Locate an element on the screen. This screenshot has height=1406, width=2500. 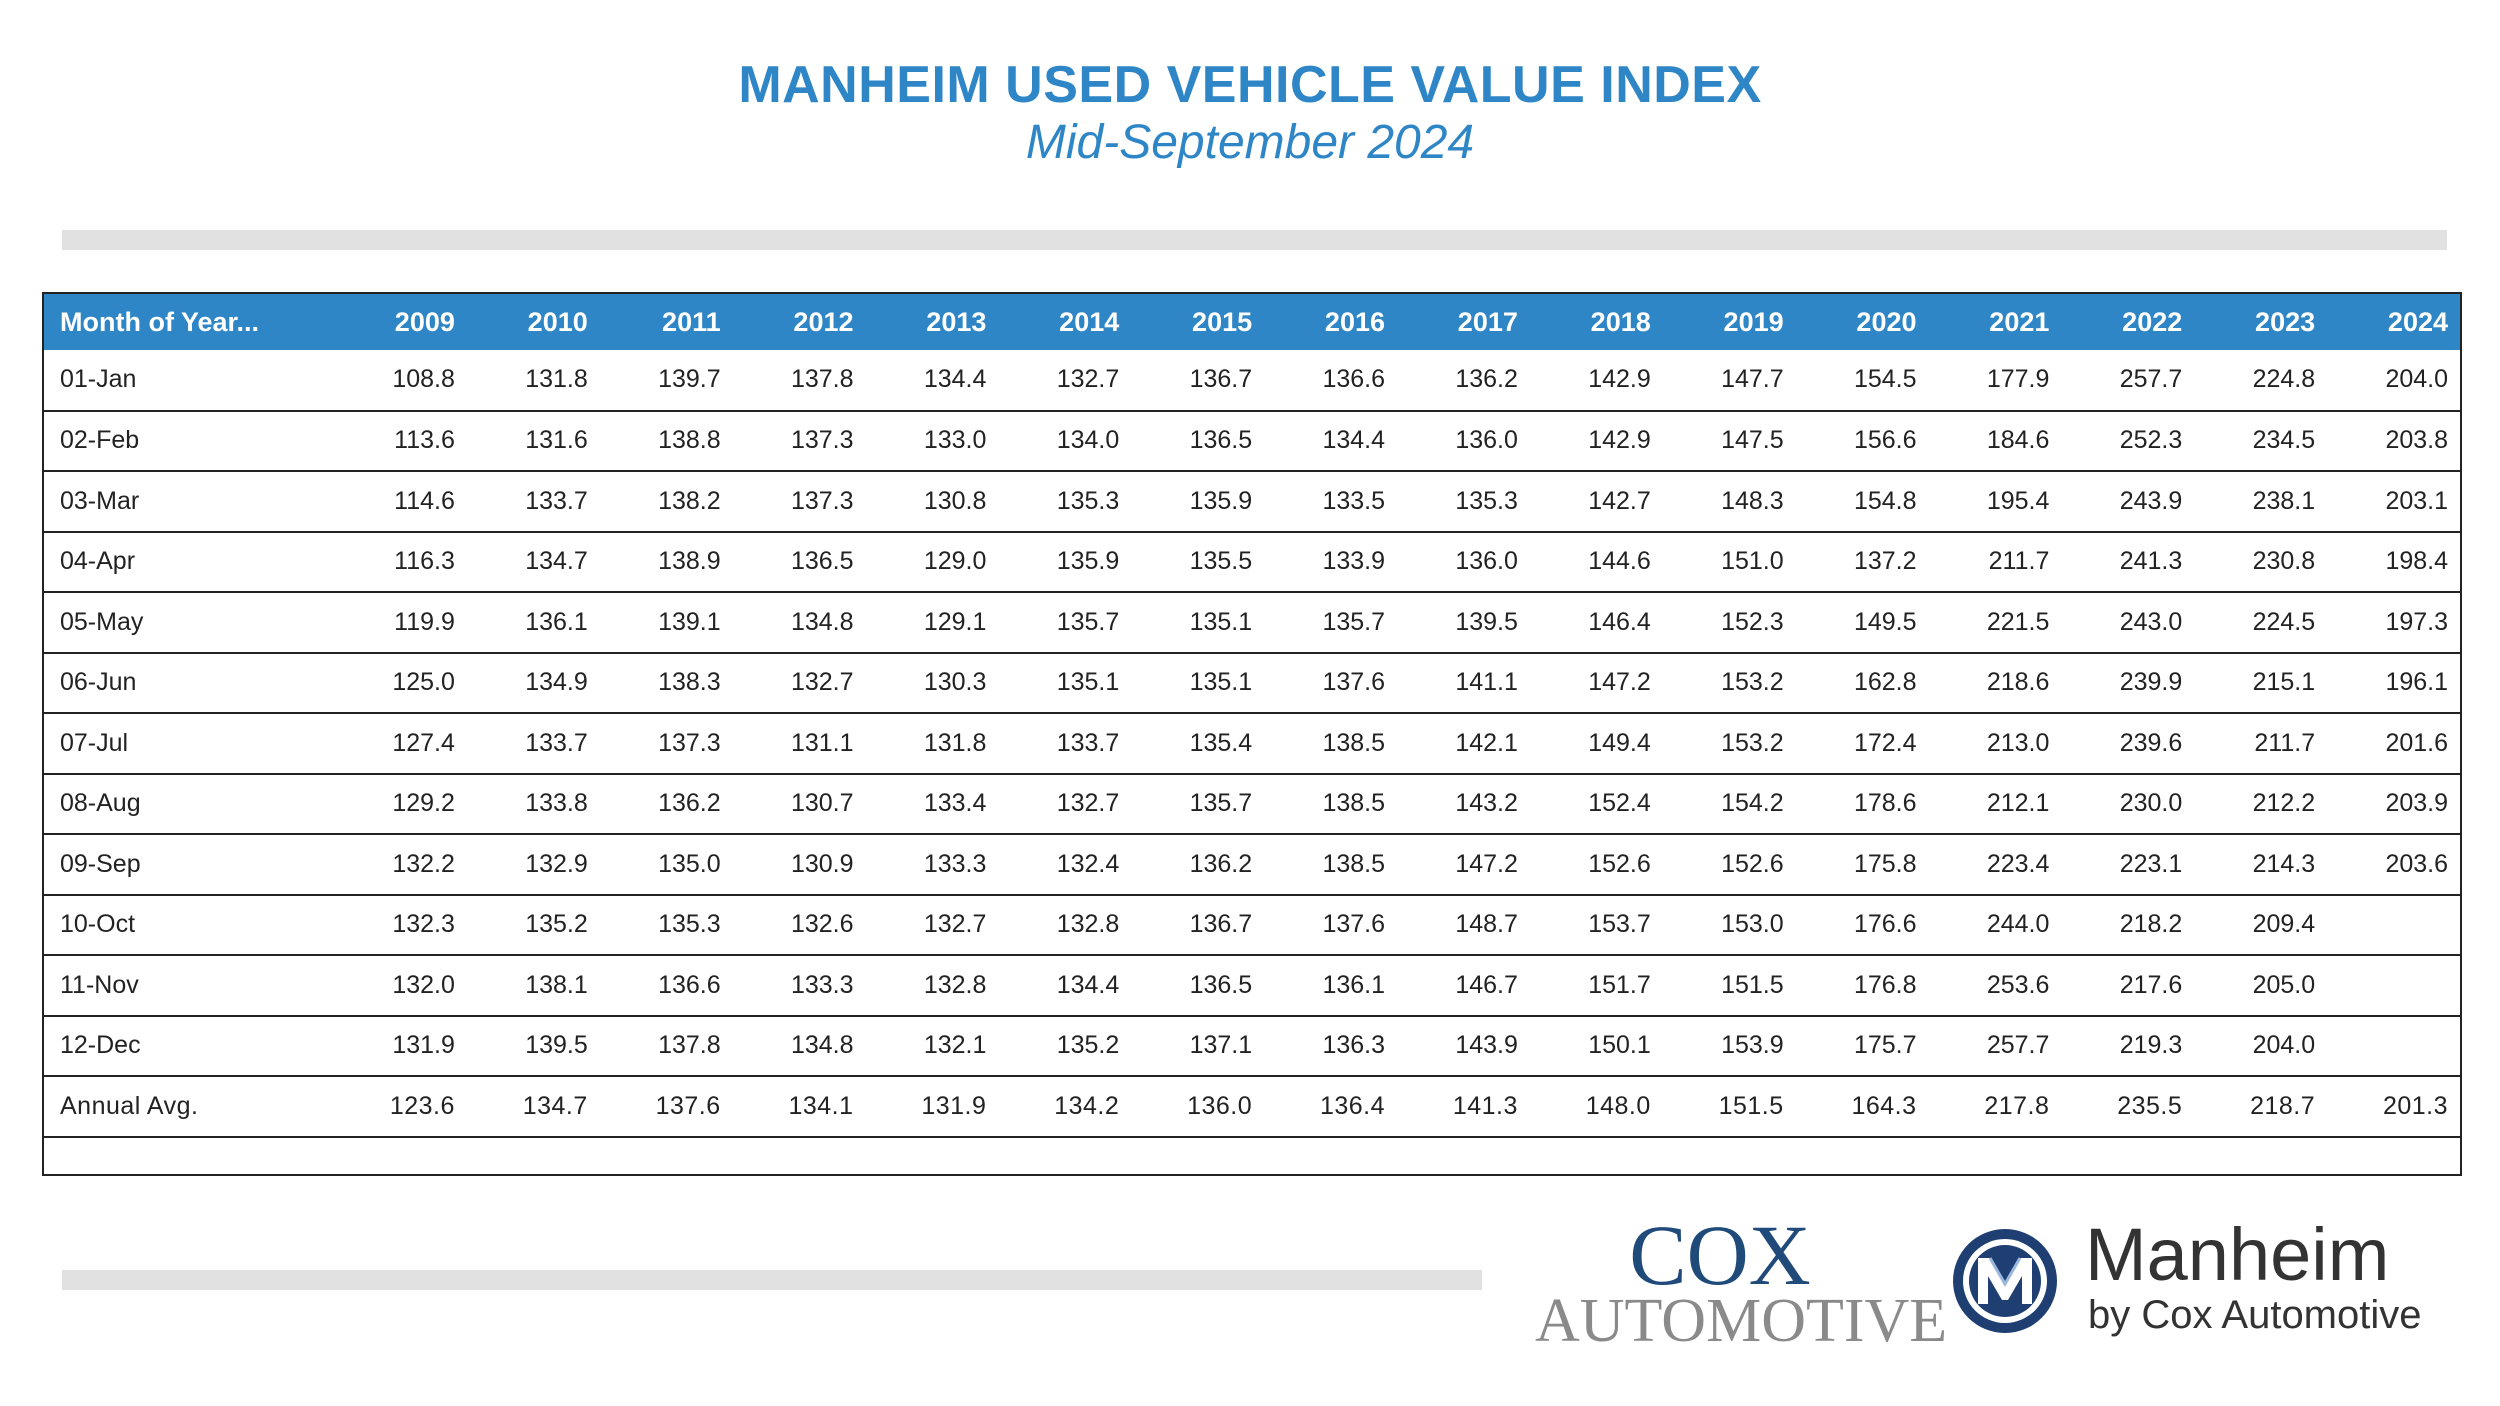
row-label: 09-Sep is located at coordinates (189, 865).